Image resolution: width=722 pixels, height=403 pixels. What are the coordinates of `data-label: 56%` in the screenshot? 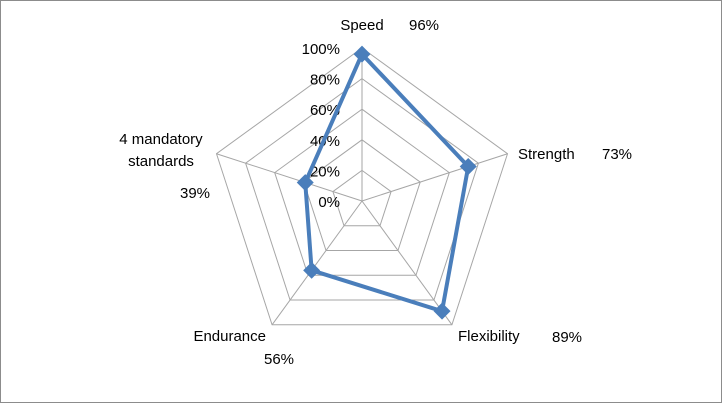 It's located at (279, 359).